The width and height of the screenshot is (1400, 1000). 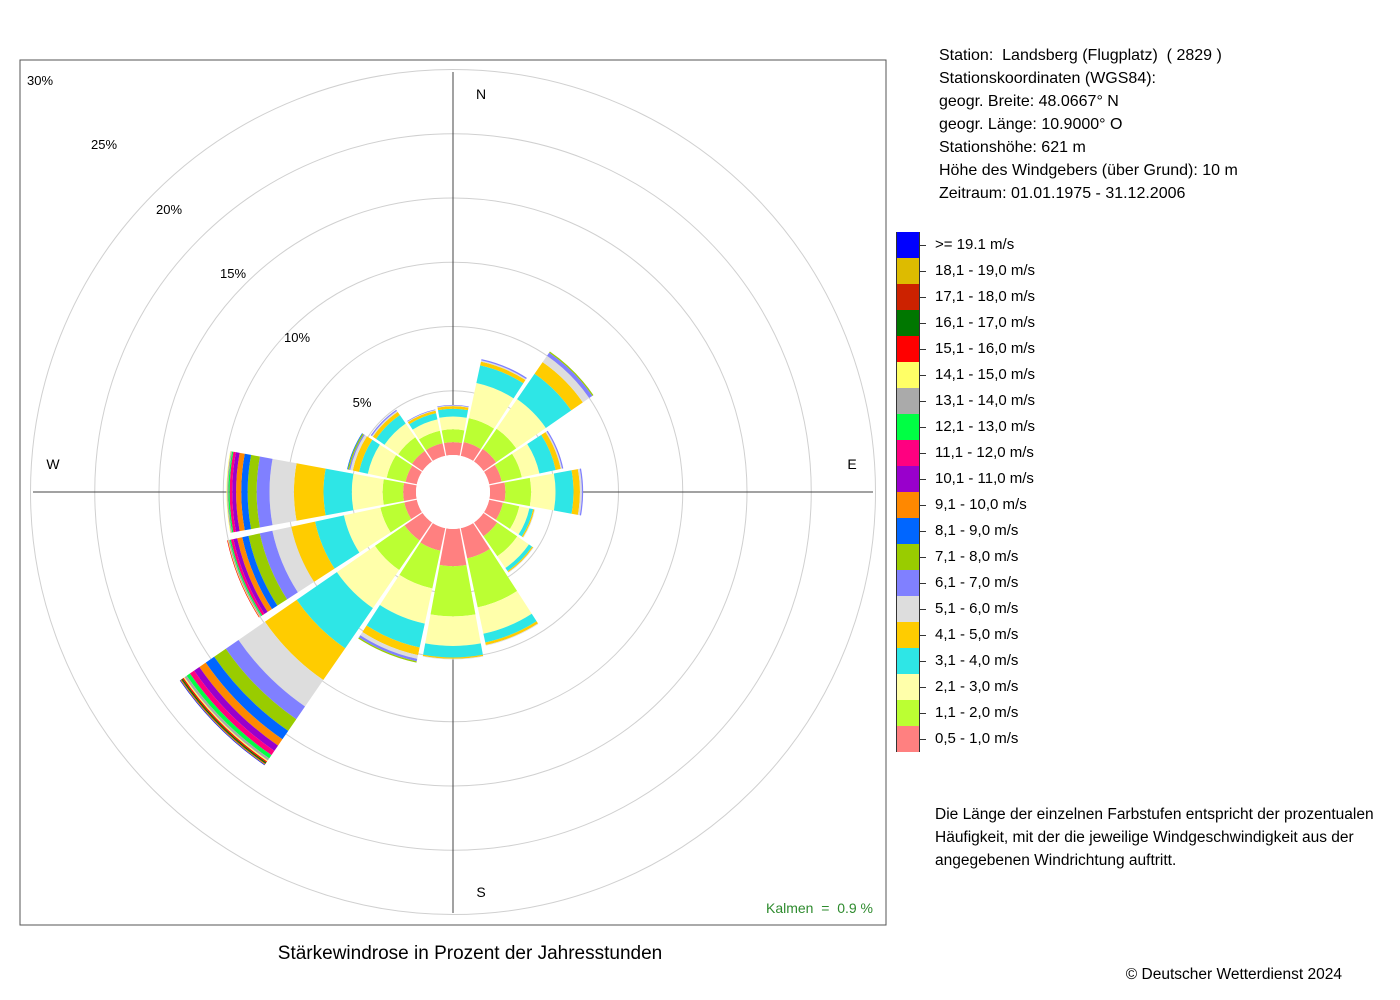 What do you see at coordinates (996, 453) in the screenshot?
I see `legend-item: 11,1 - 12,0 m/s` at bounding box center [996, 453].